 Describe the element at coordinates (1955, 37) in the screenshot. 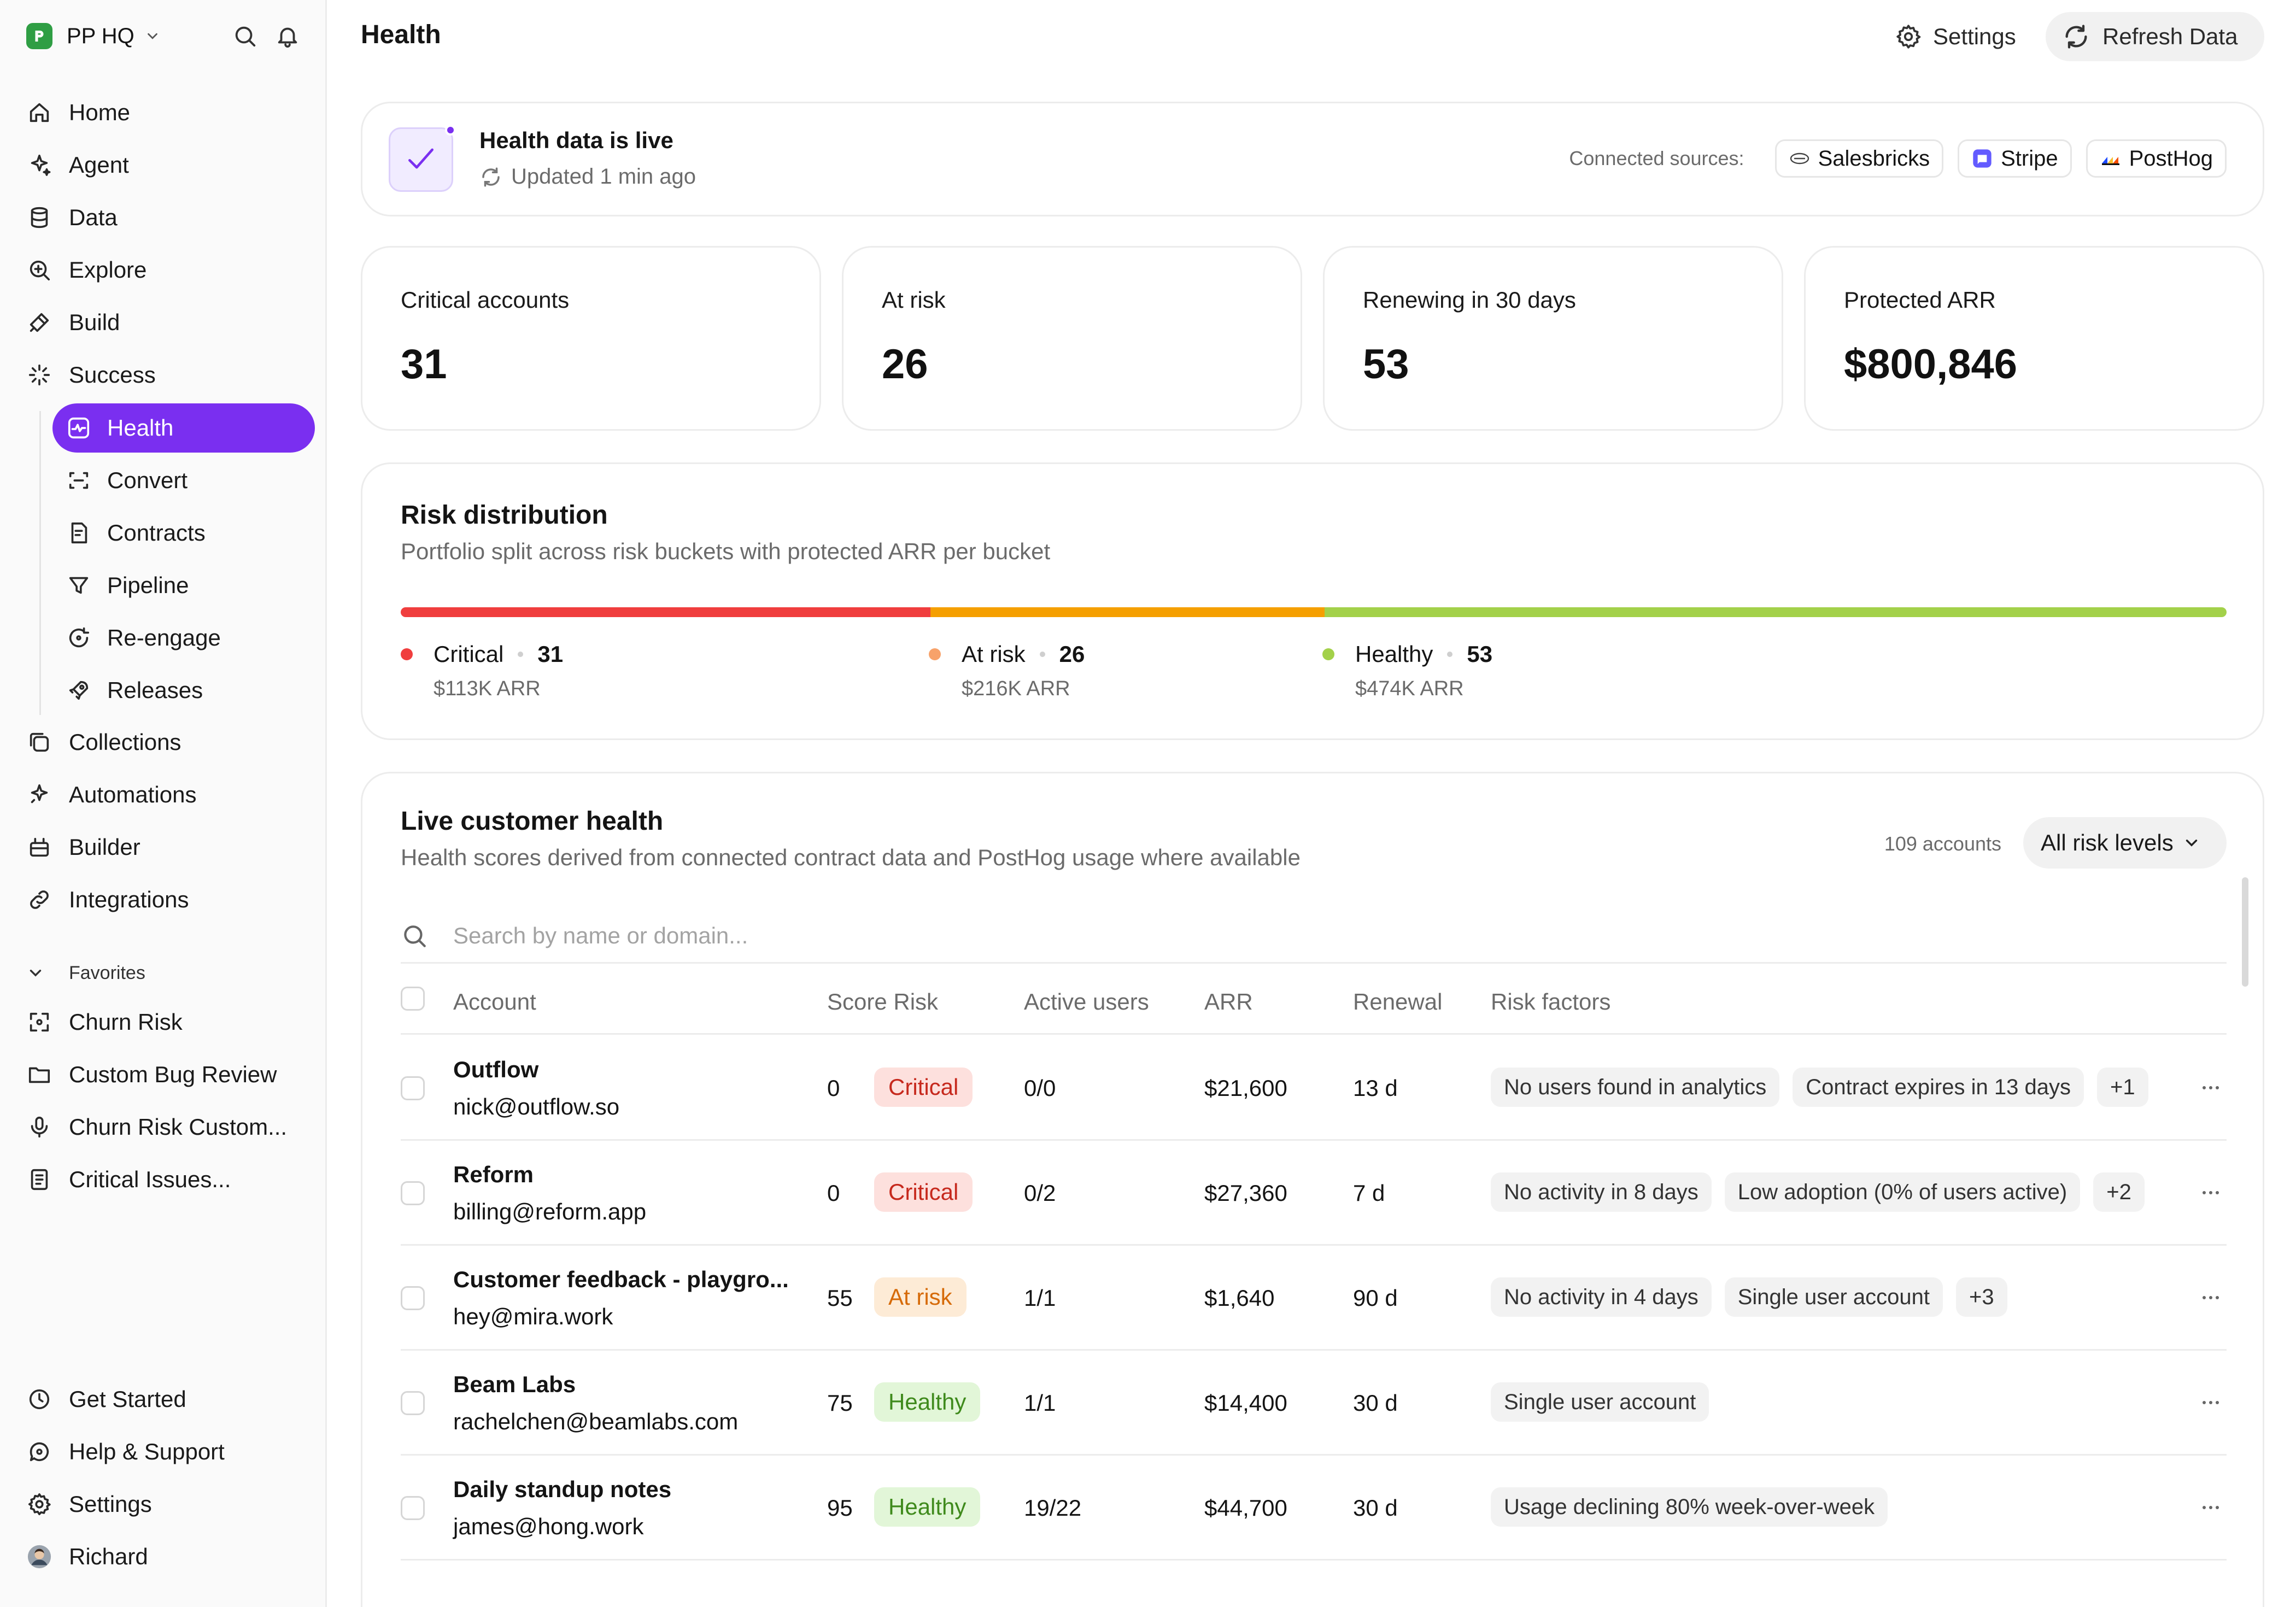

I see `settings-button: Settings` at that location.